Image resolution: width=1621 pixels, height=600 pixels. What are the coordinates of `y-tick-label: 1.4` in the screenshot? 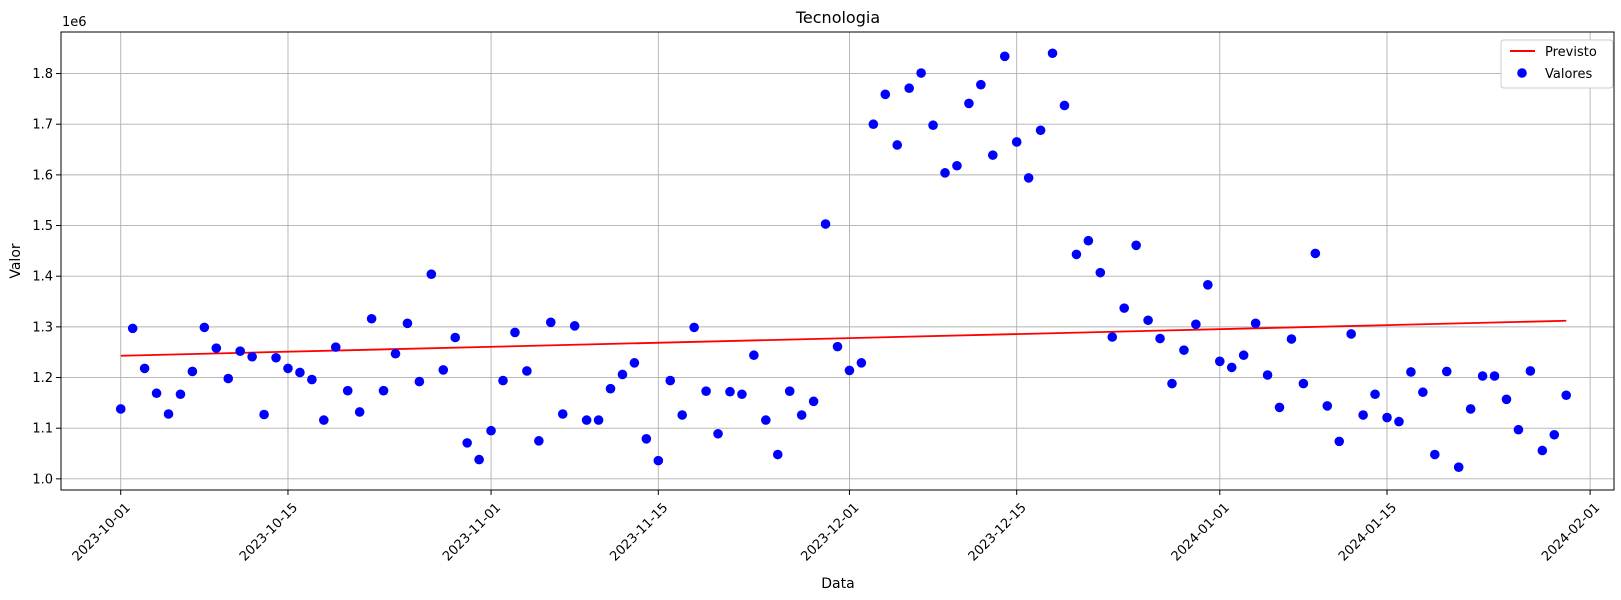 It's located at (42, 277).